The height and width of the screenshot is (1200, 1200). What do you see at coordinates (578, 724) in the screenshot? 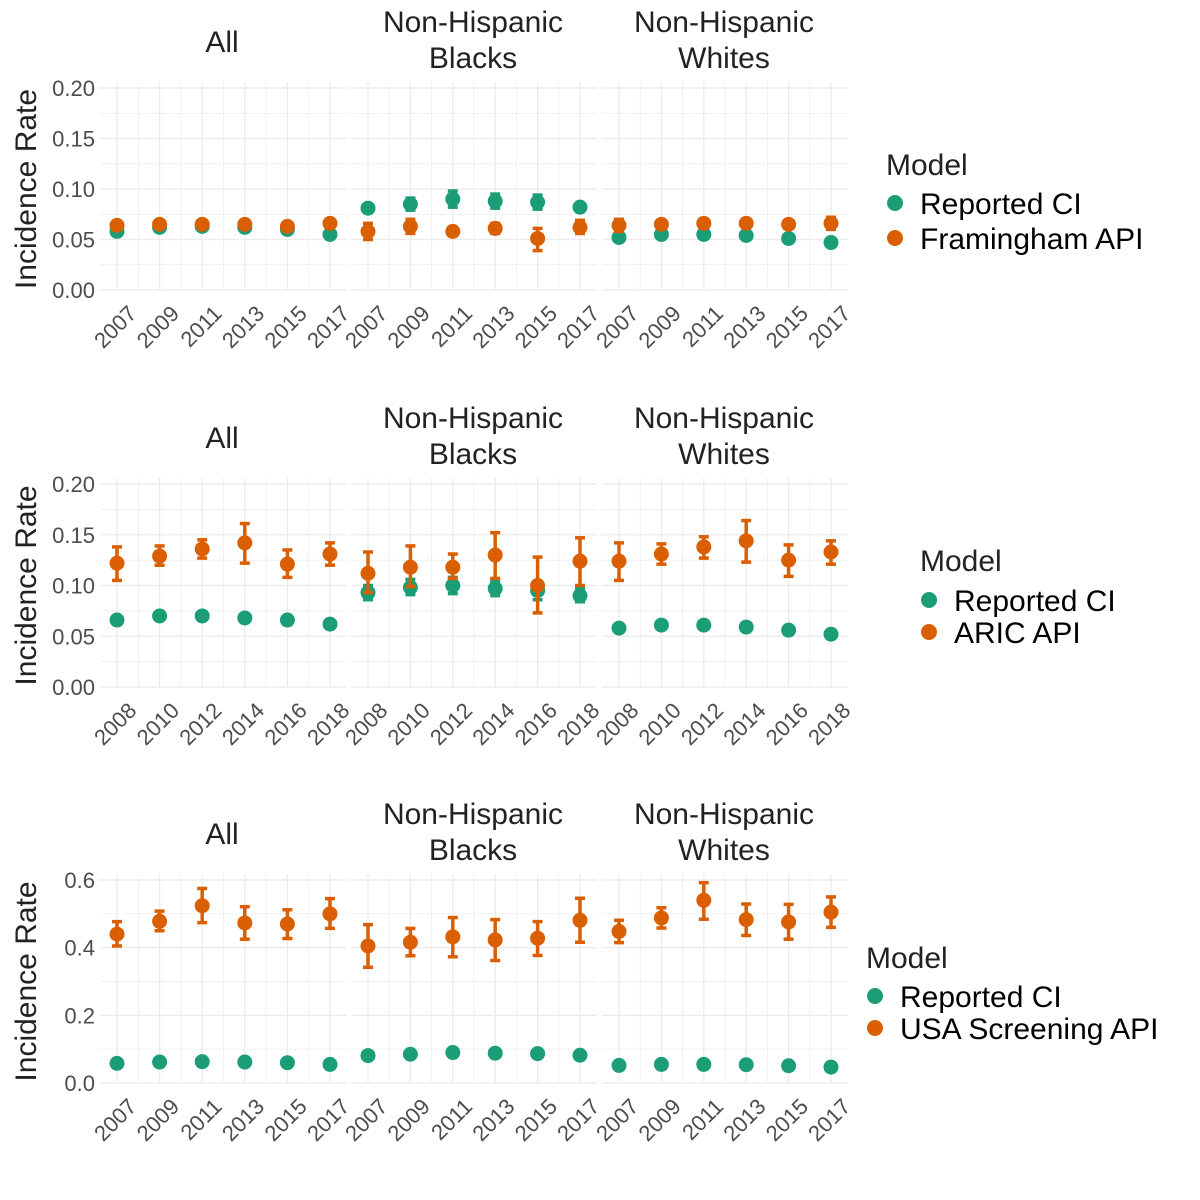
I see `x-tick-label: 2018` at bounding box center [578, 724].